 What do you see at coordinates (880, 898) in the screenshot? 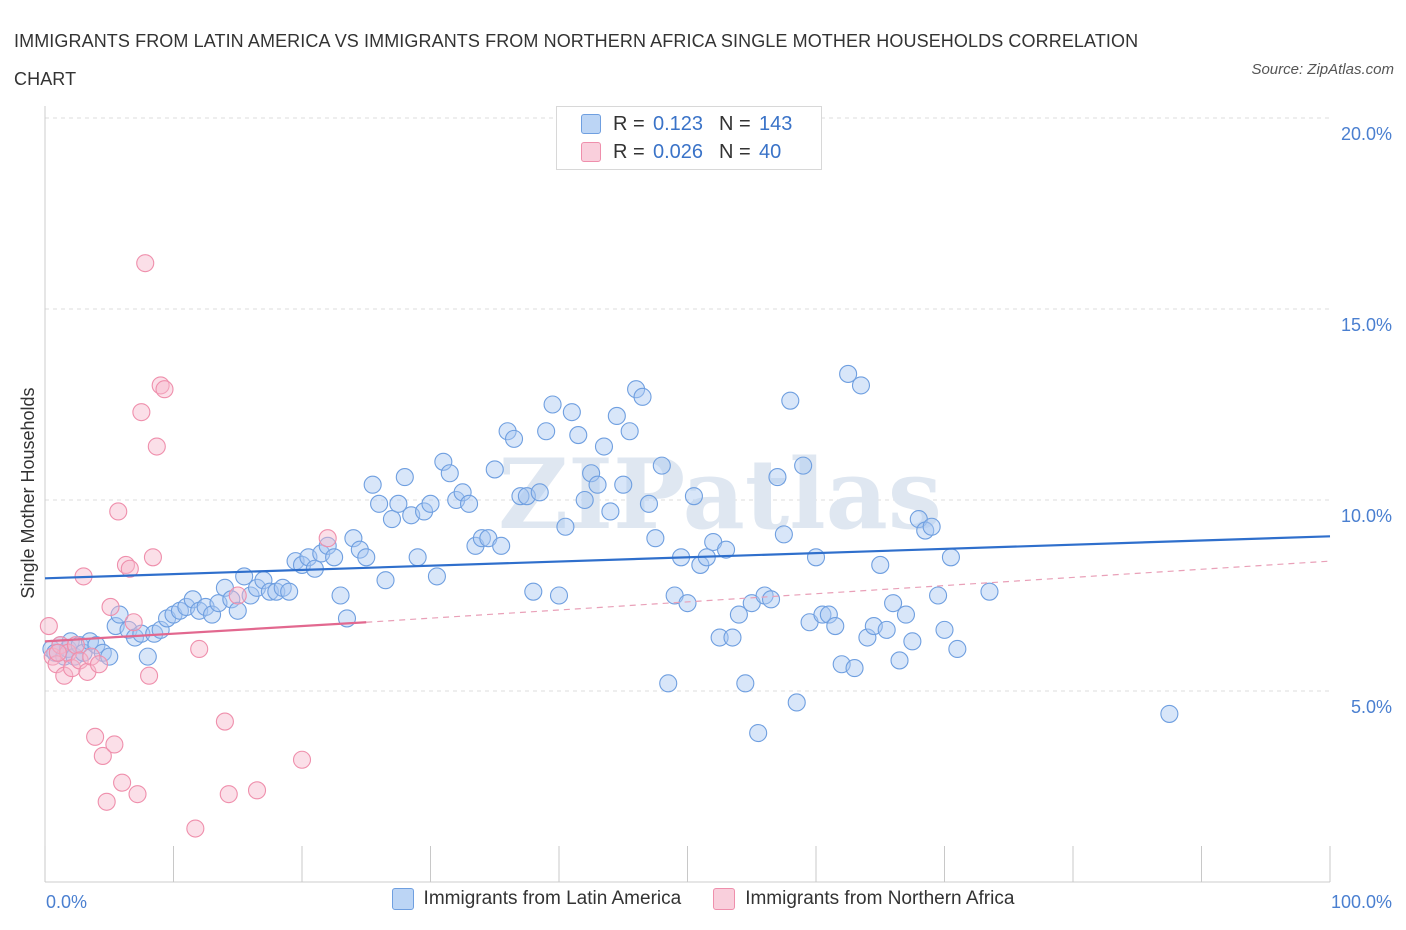
I see `legend-label-northern-africa: Immigrants from Northern Africa` at bounding box center [880, 898].